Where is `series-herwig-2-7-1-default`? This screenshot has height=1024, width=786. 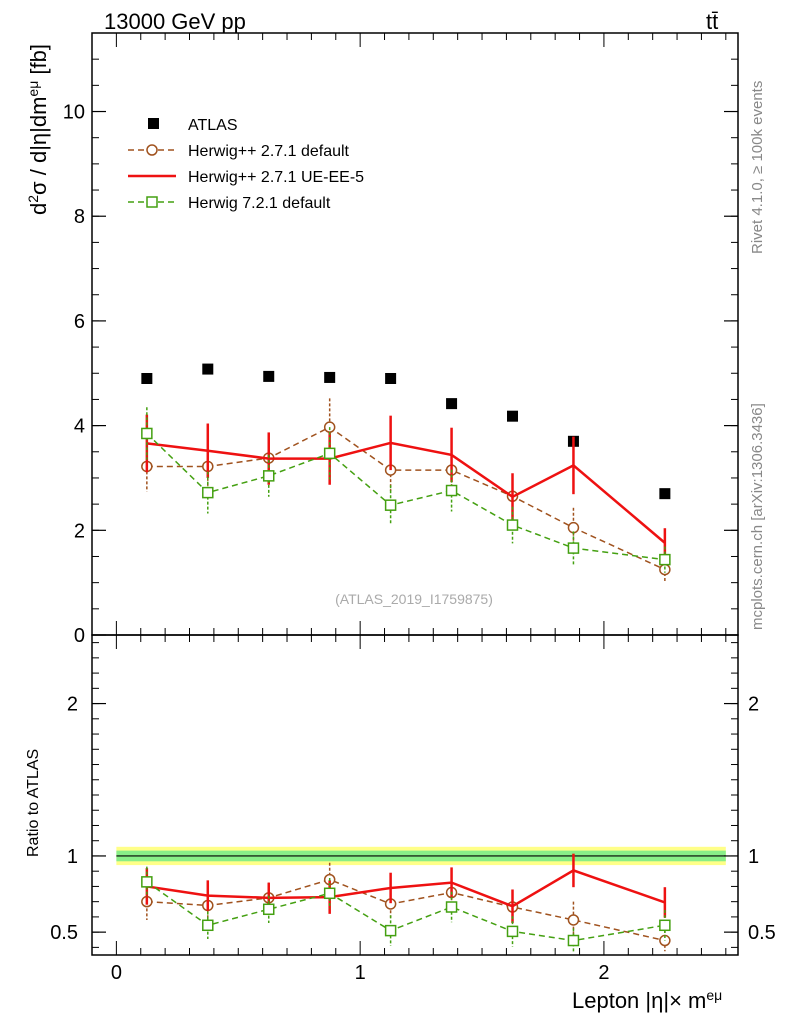 series-herwig-2-7-1-default is located at coordinates (406, 490).